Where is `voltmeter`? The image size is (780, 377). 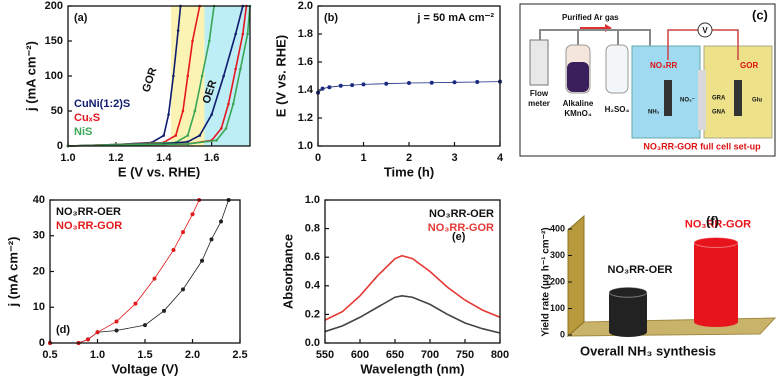
voltmeter is located at coordinates (705, 30).